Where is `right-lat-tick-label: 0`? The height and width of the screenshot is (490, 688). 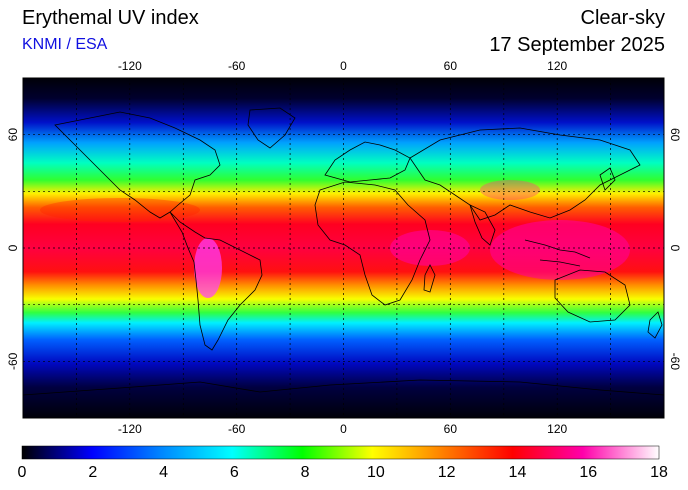 right-lat-tick-label: 0 is located at coordinates (675, 248).